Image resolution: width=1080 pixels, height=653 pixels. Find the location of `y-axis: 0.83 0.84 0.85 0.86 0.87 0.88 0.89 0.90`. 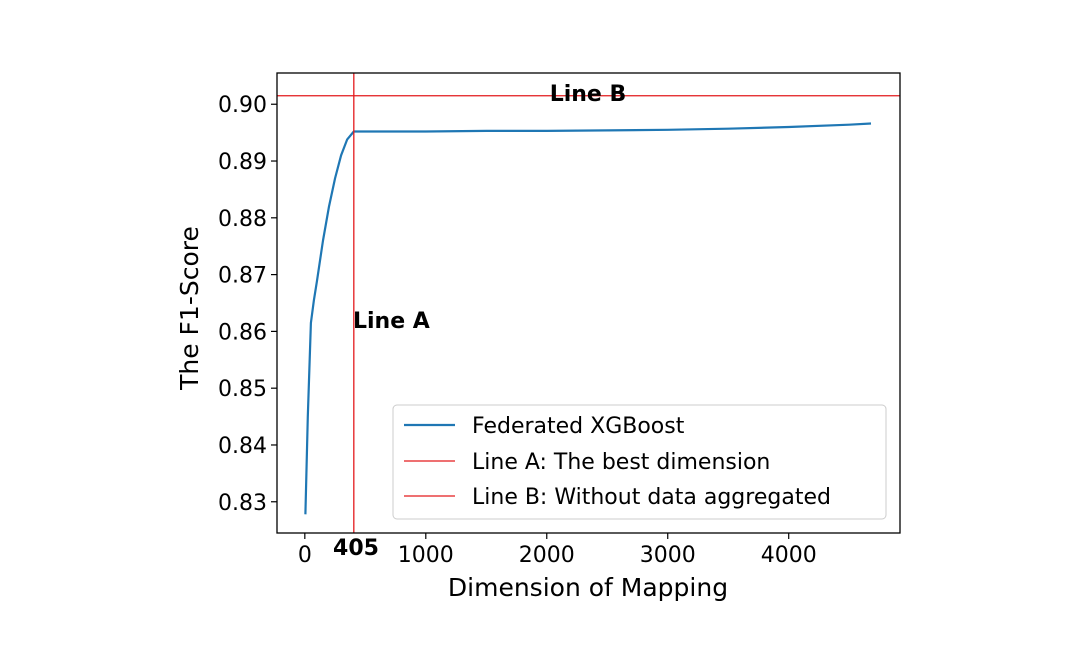

y-axis: 0.83 0.84 0.85 0.86 0.87 0.88 0.89 0.90 is located at coordinates (247, 304).